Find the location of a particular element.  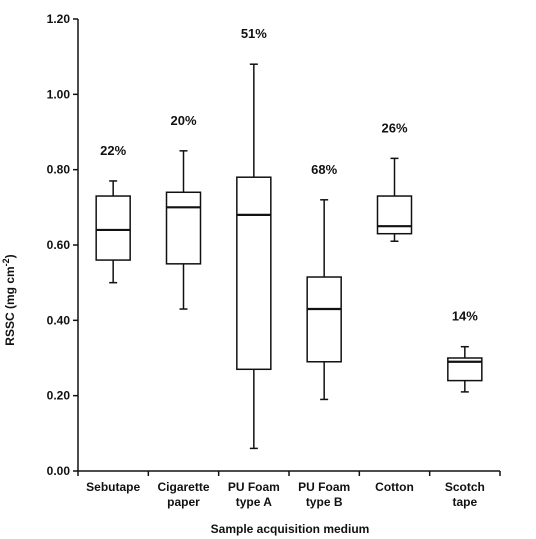

x-category-label: Cigarette is located at coordinates (183, 487).